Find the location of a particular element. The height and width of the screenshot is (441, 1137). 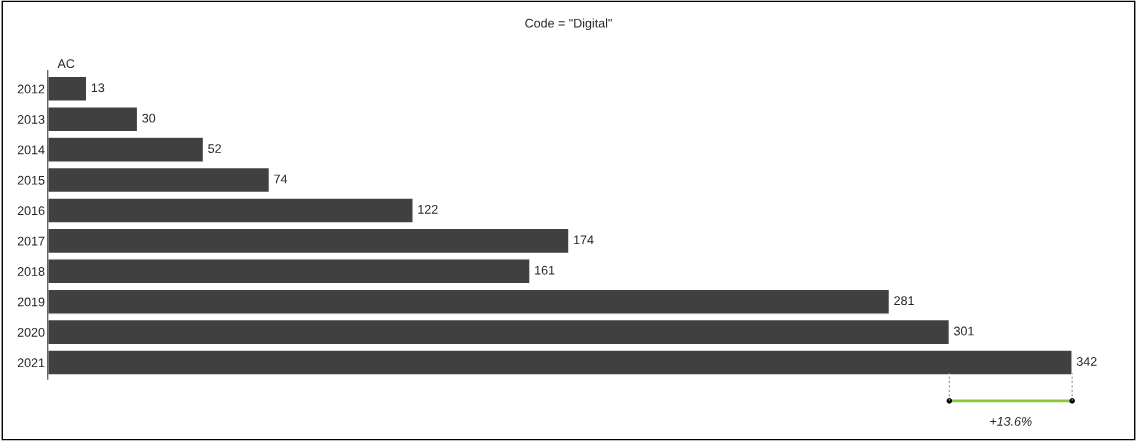

data-label: 174 is located at coordinates (584, 240).